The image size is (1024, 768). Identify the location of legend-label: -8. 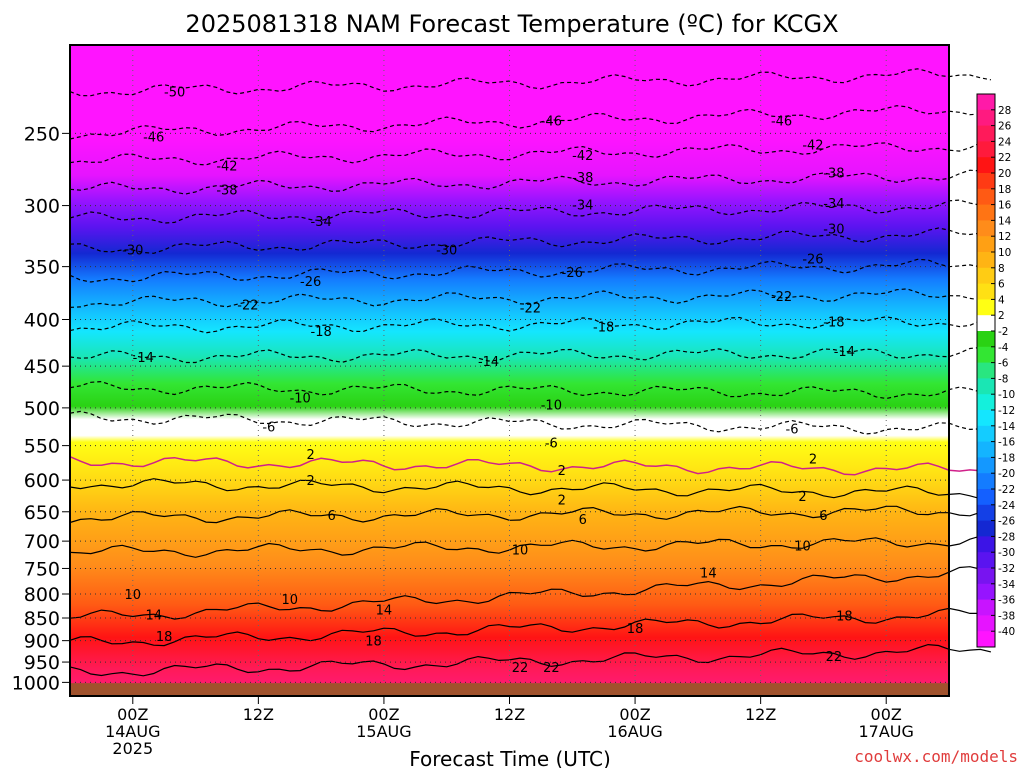
(1003, 379).